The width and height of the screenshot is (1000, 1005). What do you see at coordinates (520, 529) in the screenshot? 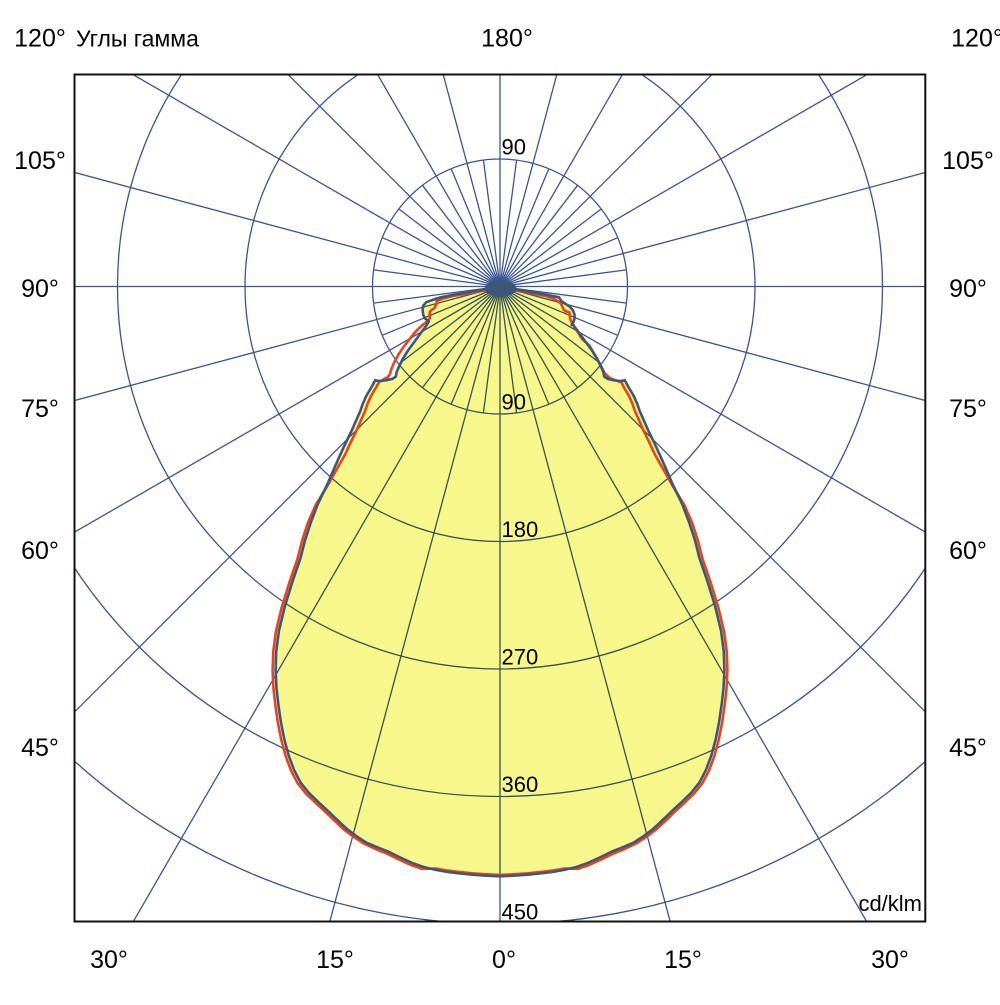
I see `svg-text: 180` at bounding box center [520, 529].